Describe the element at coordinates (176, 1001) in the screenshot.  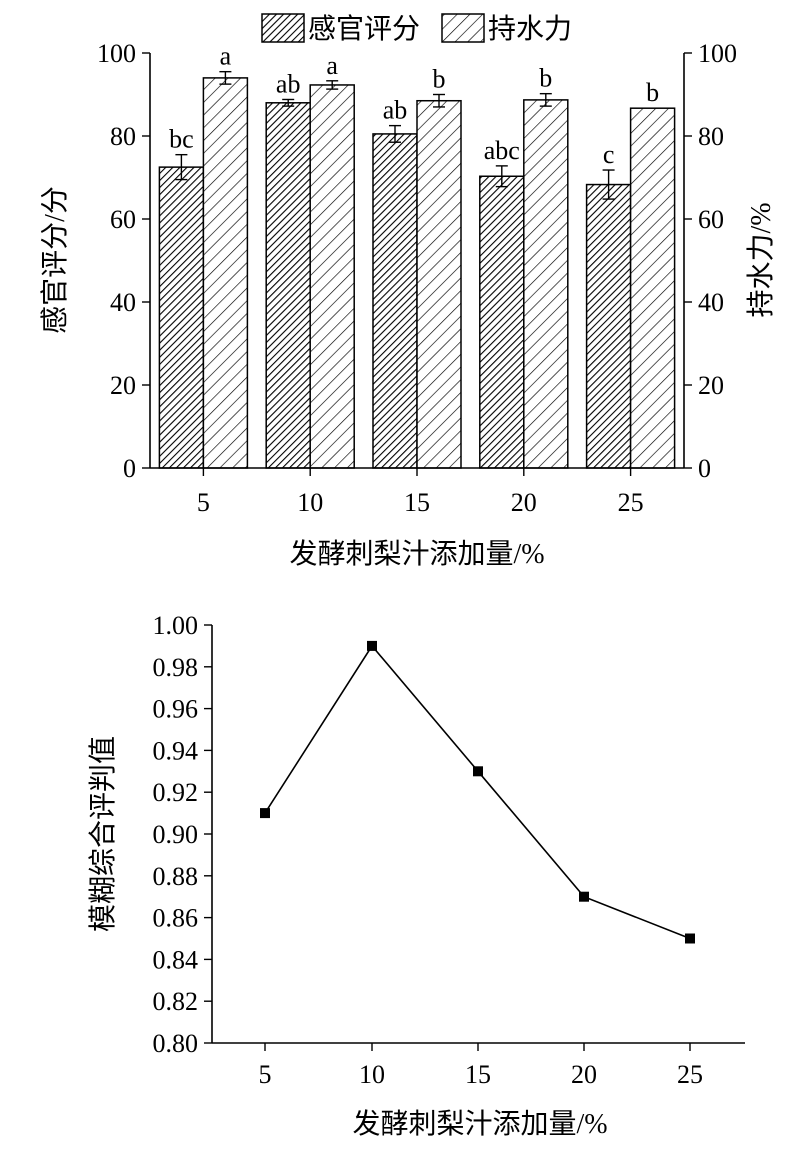
I see `y-tick-label: 0.82` at that location.